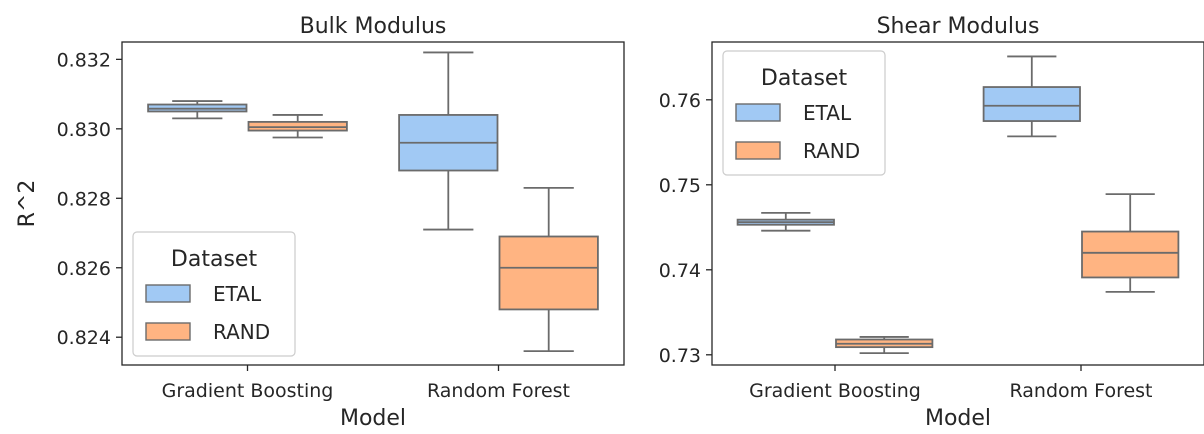 This screenshot has width=1204, height=434. Describe the element at coordinates (84, 338) in the screenshot. I see `y-tick-label: 0.824` at that location.